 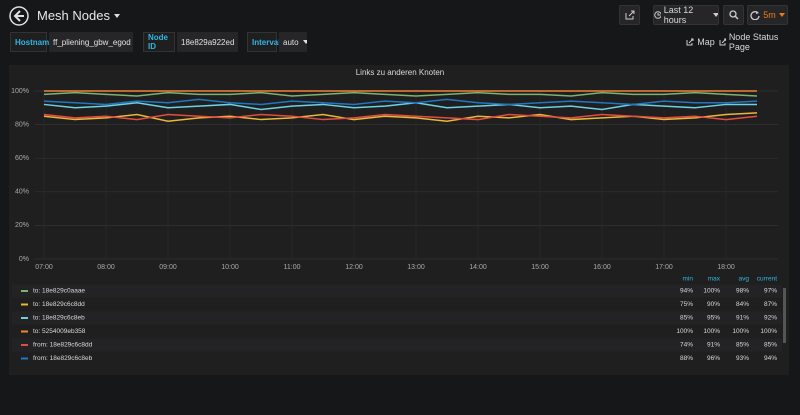 I want to click on legend-value: 93%, so click(x=742, y=358).